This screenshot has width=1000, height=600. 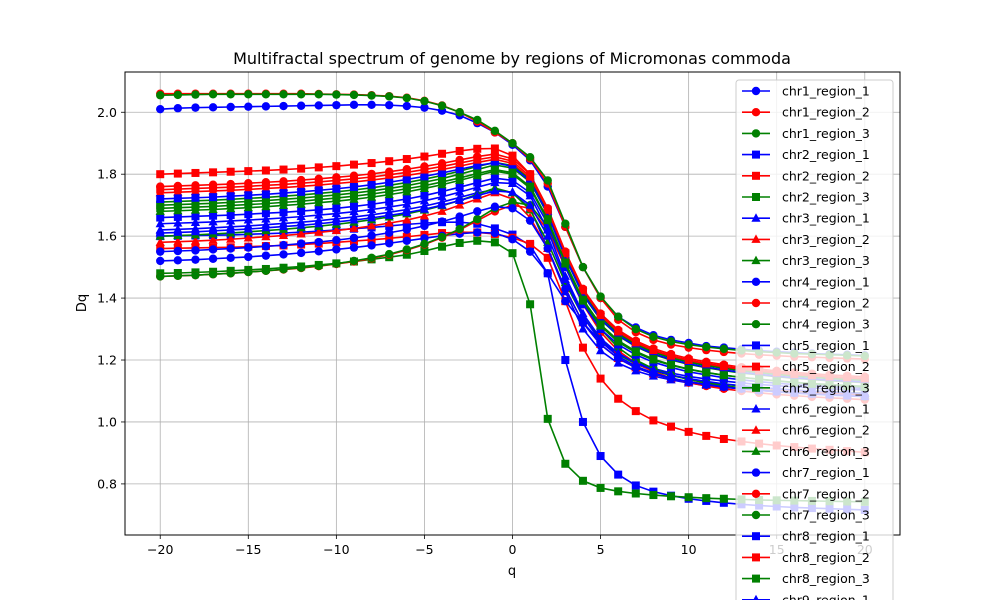 I want to click on legend-label: chr4_region_2, so click(x=826, y=303).